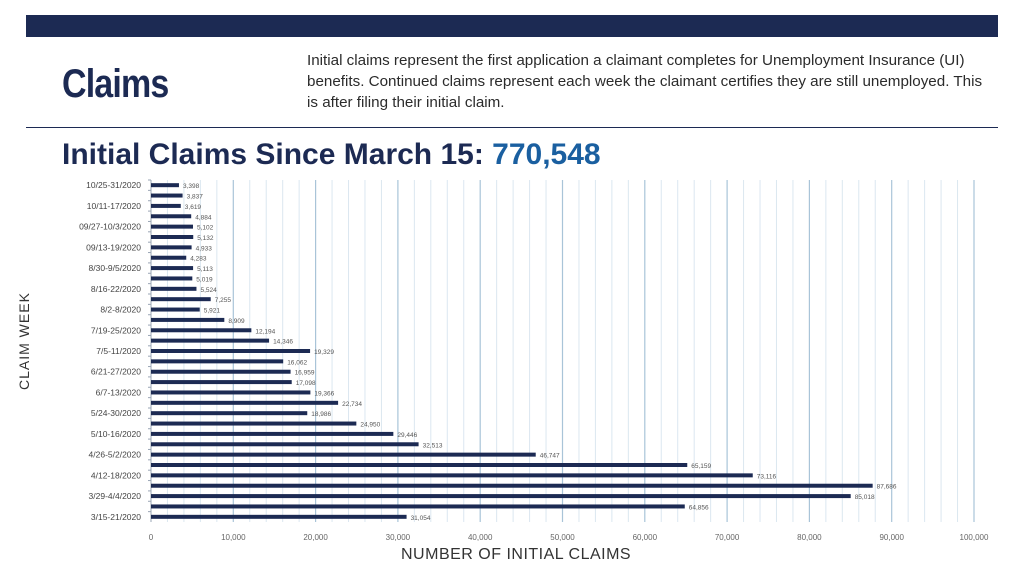 The image size is (1024, 576). Describe the element at coordinates (195, 197) in the screenshot. I see `bar-value-label: 3,837` at that location.